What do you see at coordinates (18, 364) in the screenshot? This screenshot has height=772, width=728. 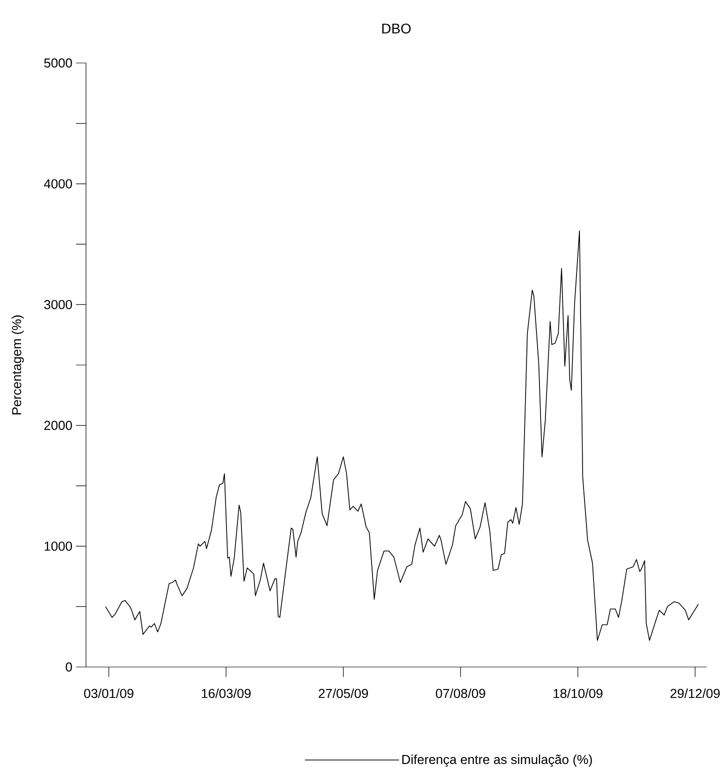 I see `y-axis-title: Percentagem (%)` at bounding box center [18, 364].